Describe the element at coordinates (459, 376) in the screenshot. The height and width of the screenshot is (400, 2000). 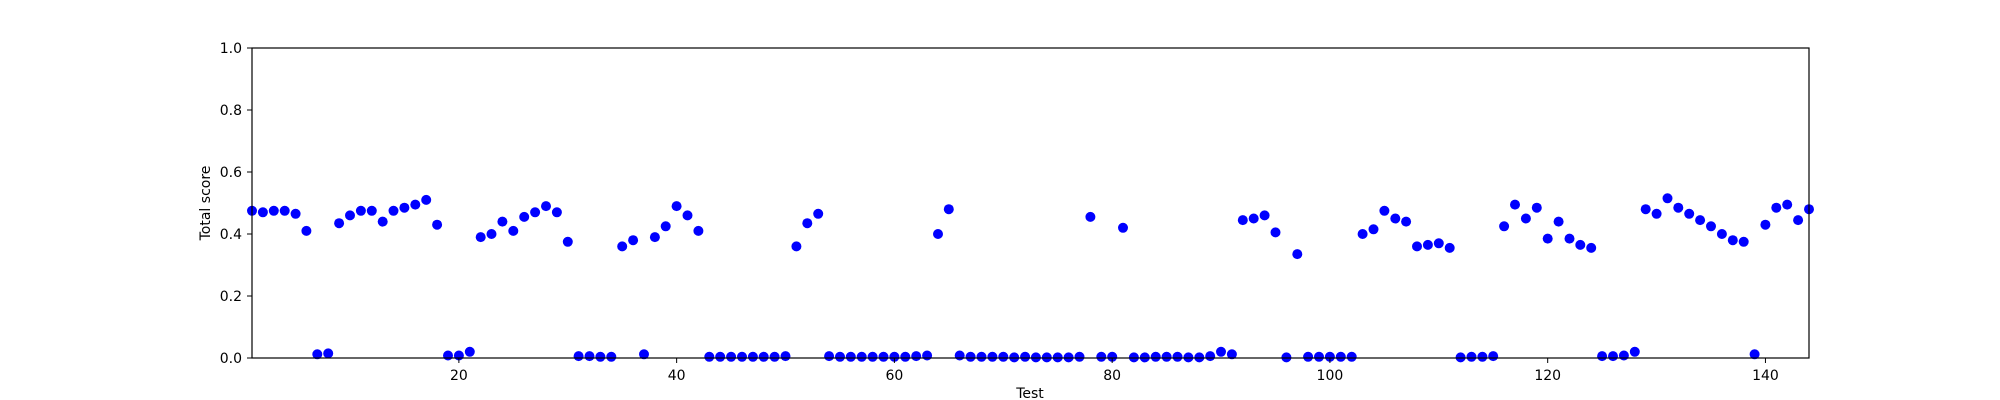
I see `x-tick-label: 20` at that location.